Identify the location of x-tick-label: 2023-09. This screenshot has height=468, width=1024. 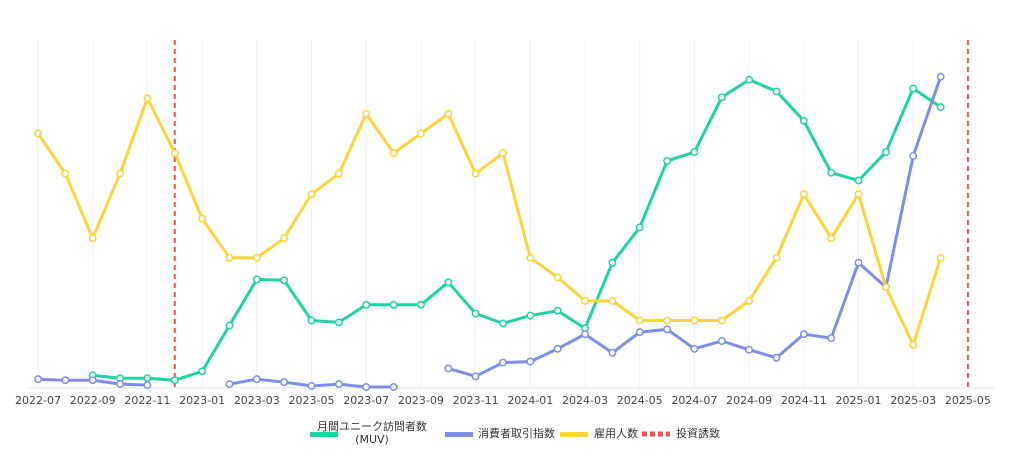
(421, 400).